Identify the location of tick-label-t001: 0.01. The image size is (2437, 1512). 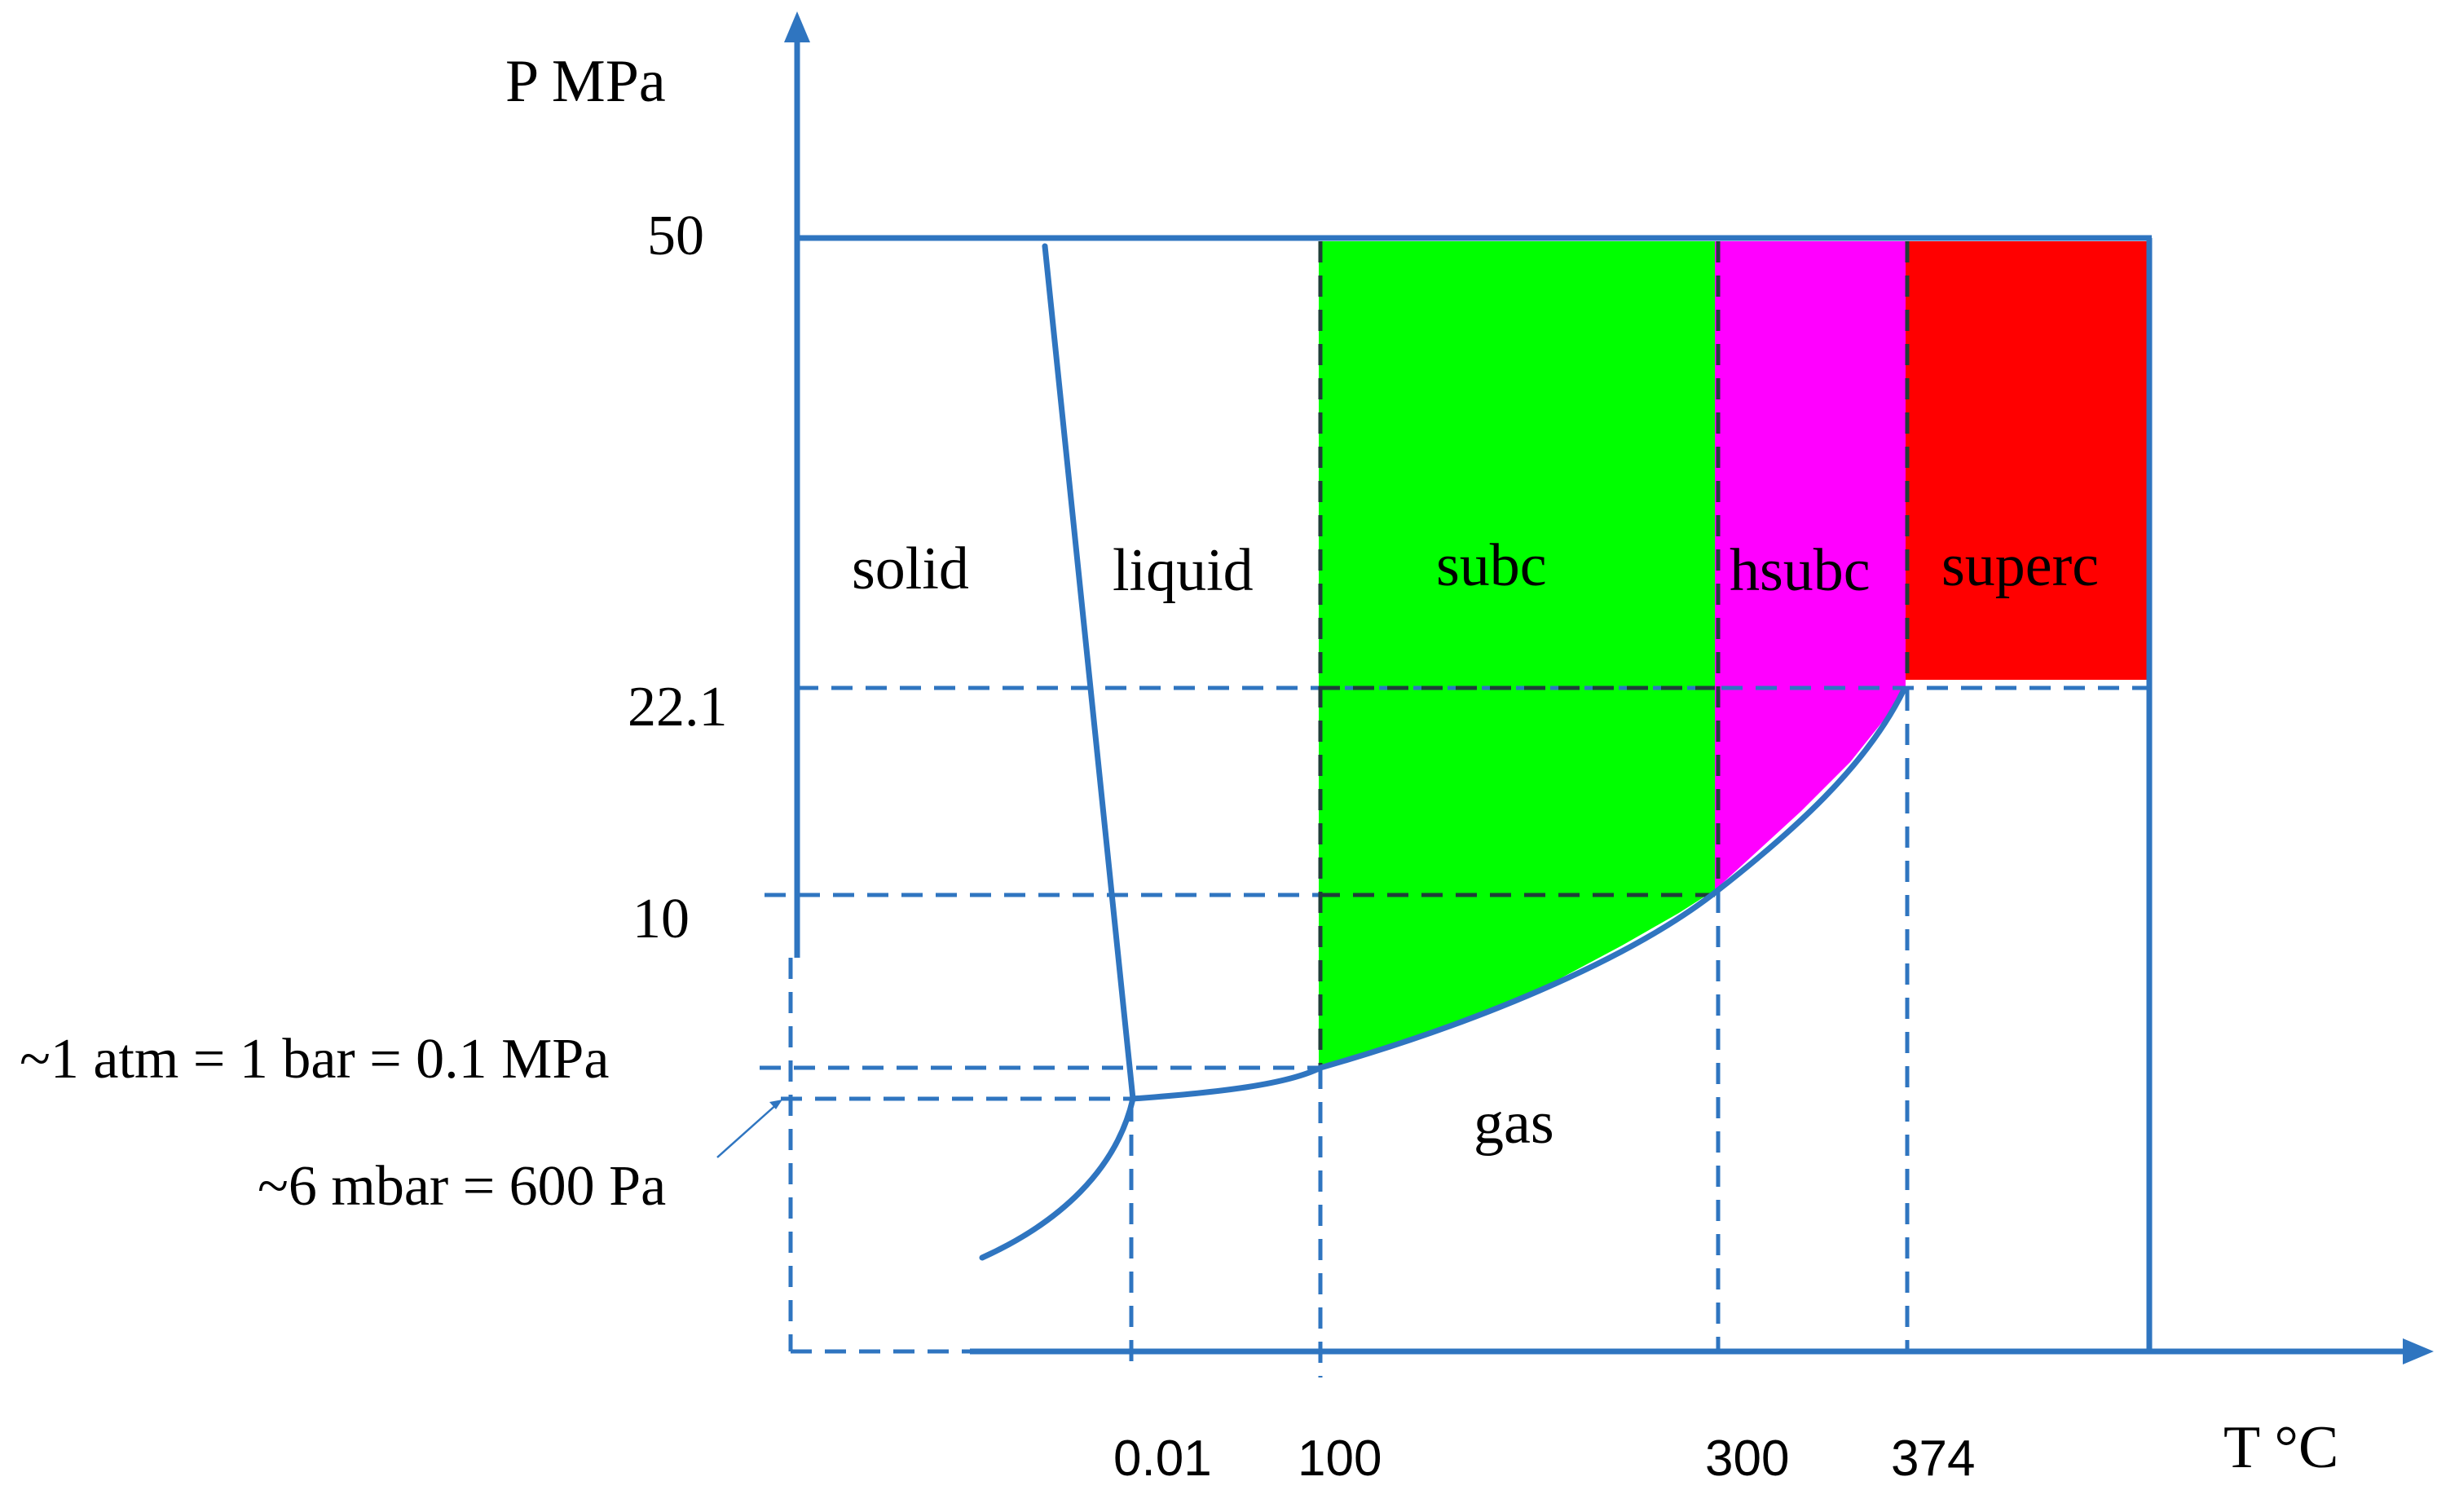
(1162, 1458).